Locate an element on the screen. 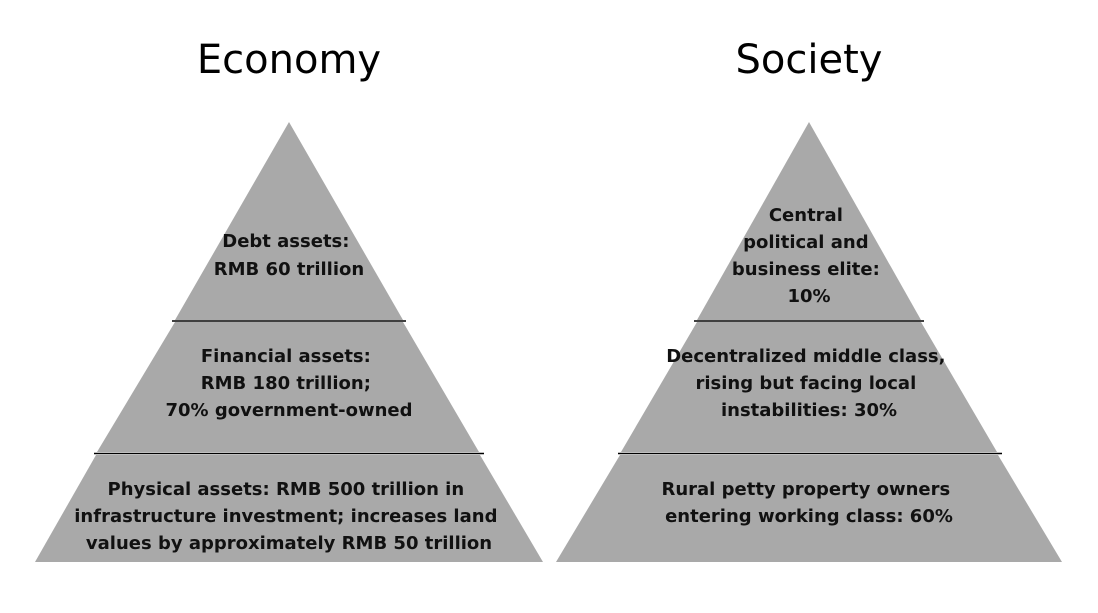 The image size is (1098, 613). society-tier-bottom is located at coordinates (809, 508).